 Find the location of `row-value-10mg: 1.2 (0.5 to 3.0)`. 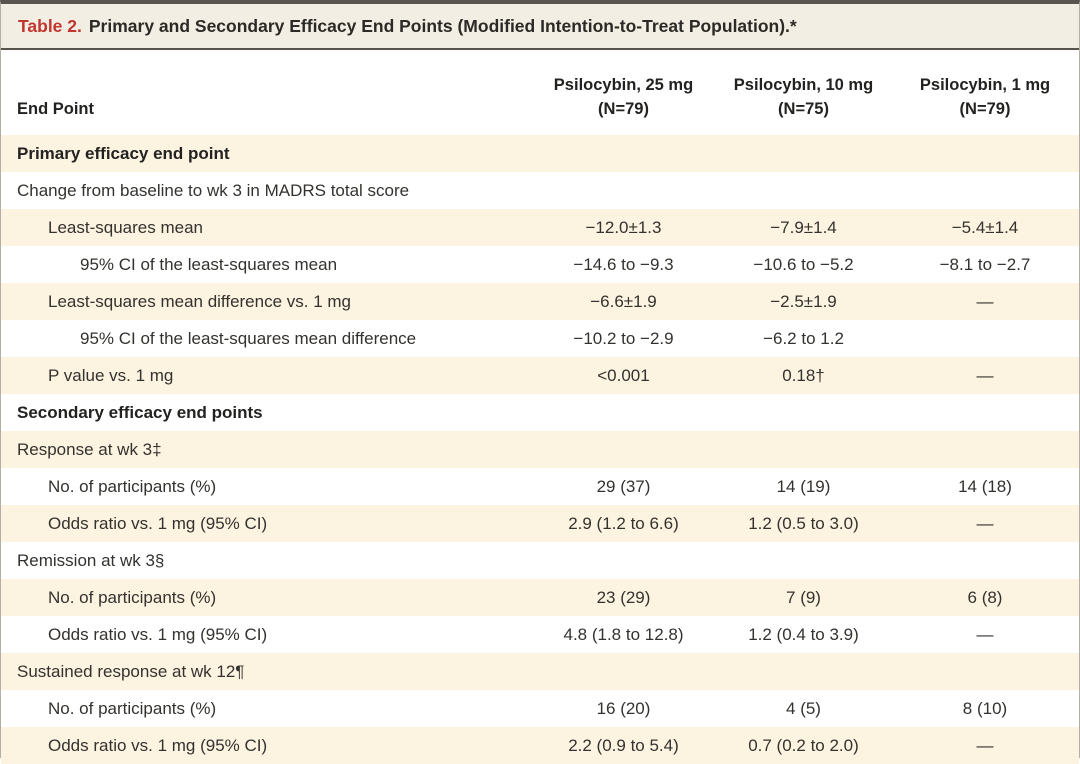

row-value-10mg: 1.2 (0.5 to 3.0) is located at coordinates (803, 523).